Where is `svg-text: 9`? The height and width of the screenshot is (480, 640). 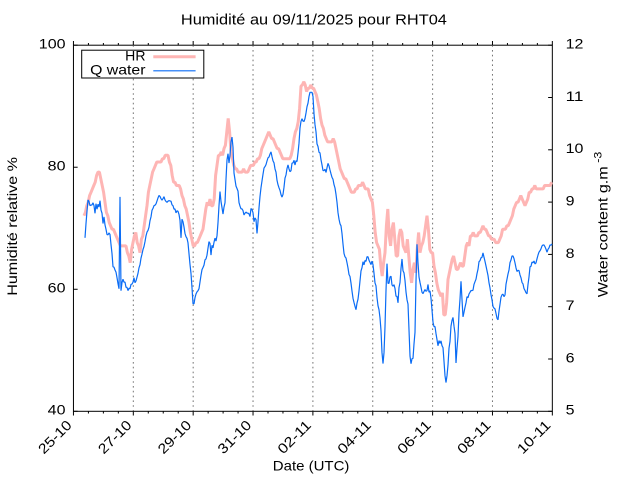 svg-text: 9 is located at coordinates (570, 201).